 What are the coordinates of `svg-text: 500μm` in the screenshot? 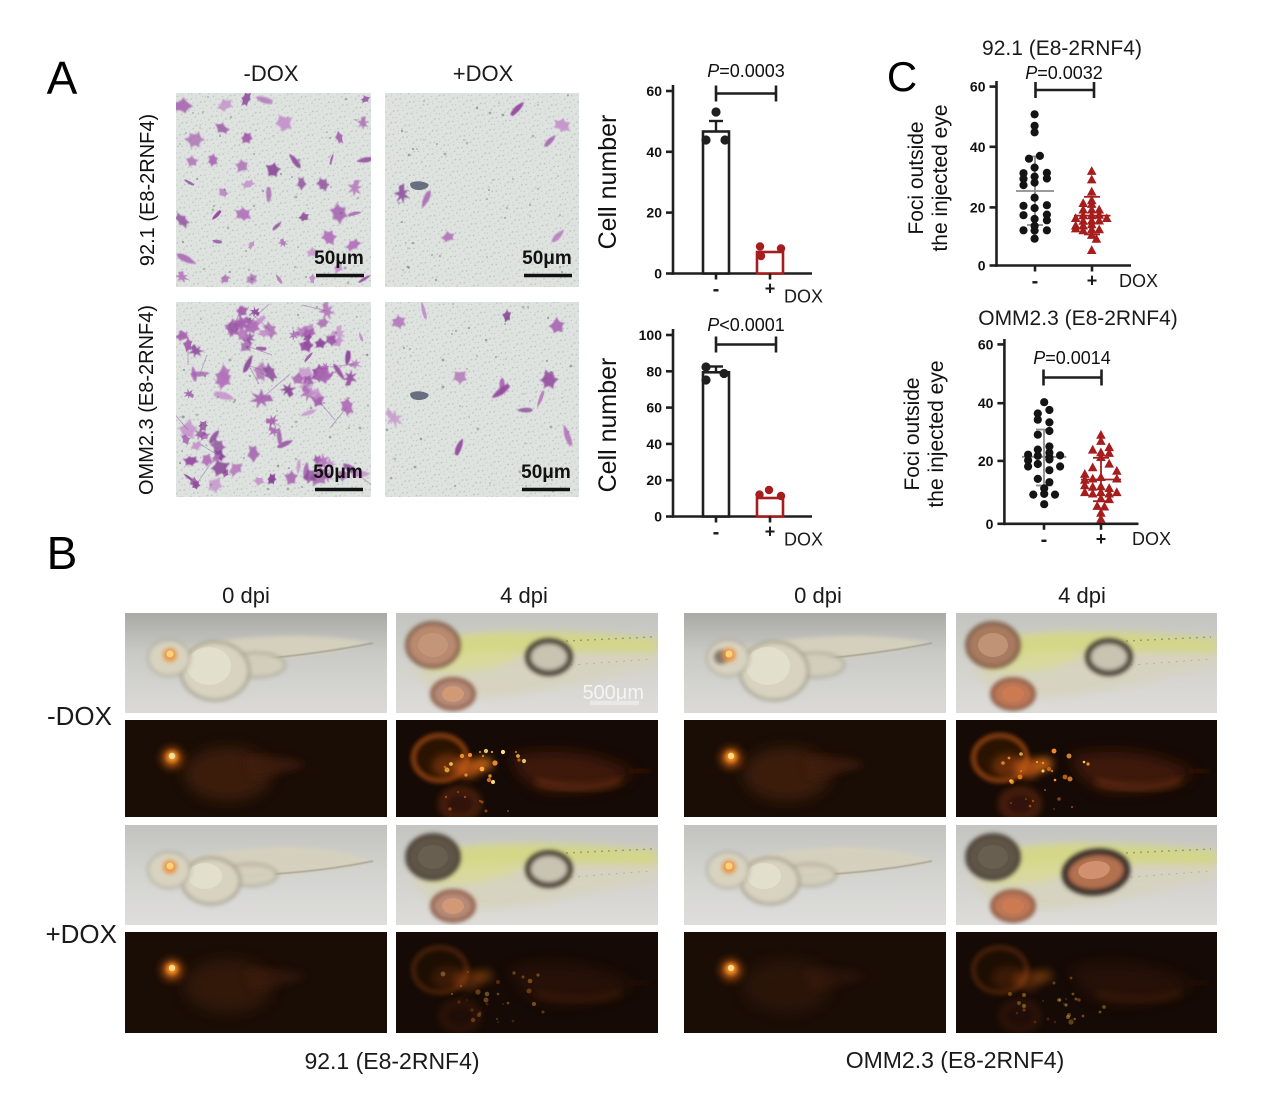 It's located at (613, 693).